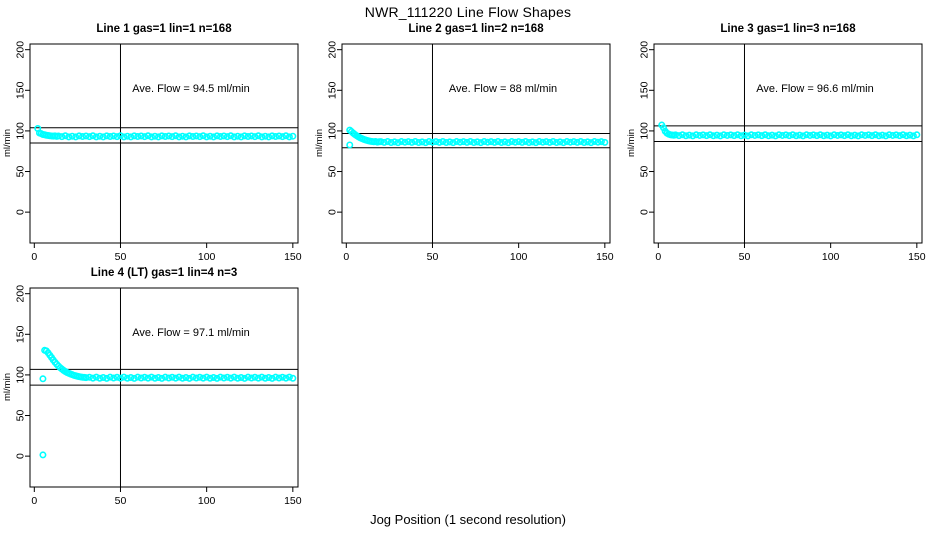 This screenshot has width=936, height=540. What do you see at coordinates (158, 152) in the screenshot?
I see `plot-canvas-line-1: 0 50 100 150 0 50 100 150 200` at bounding box center [158, 152].